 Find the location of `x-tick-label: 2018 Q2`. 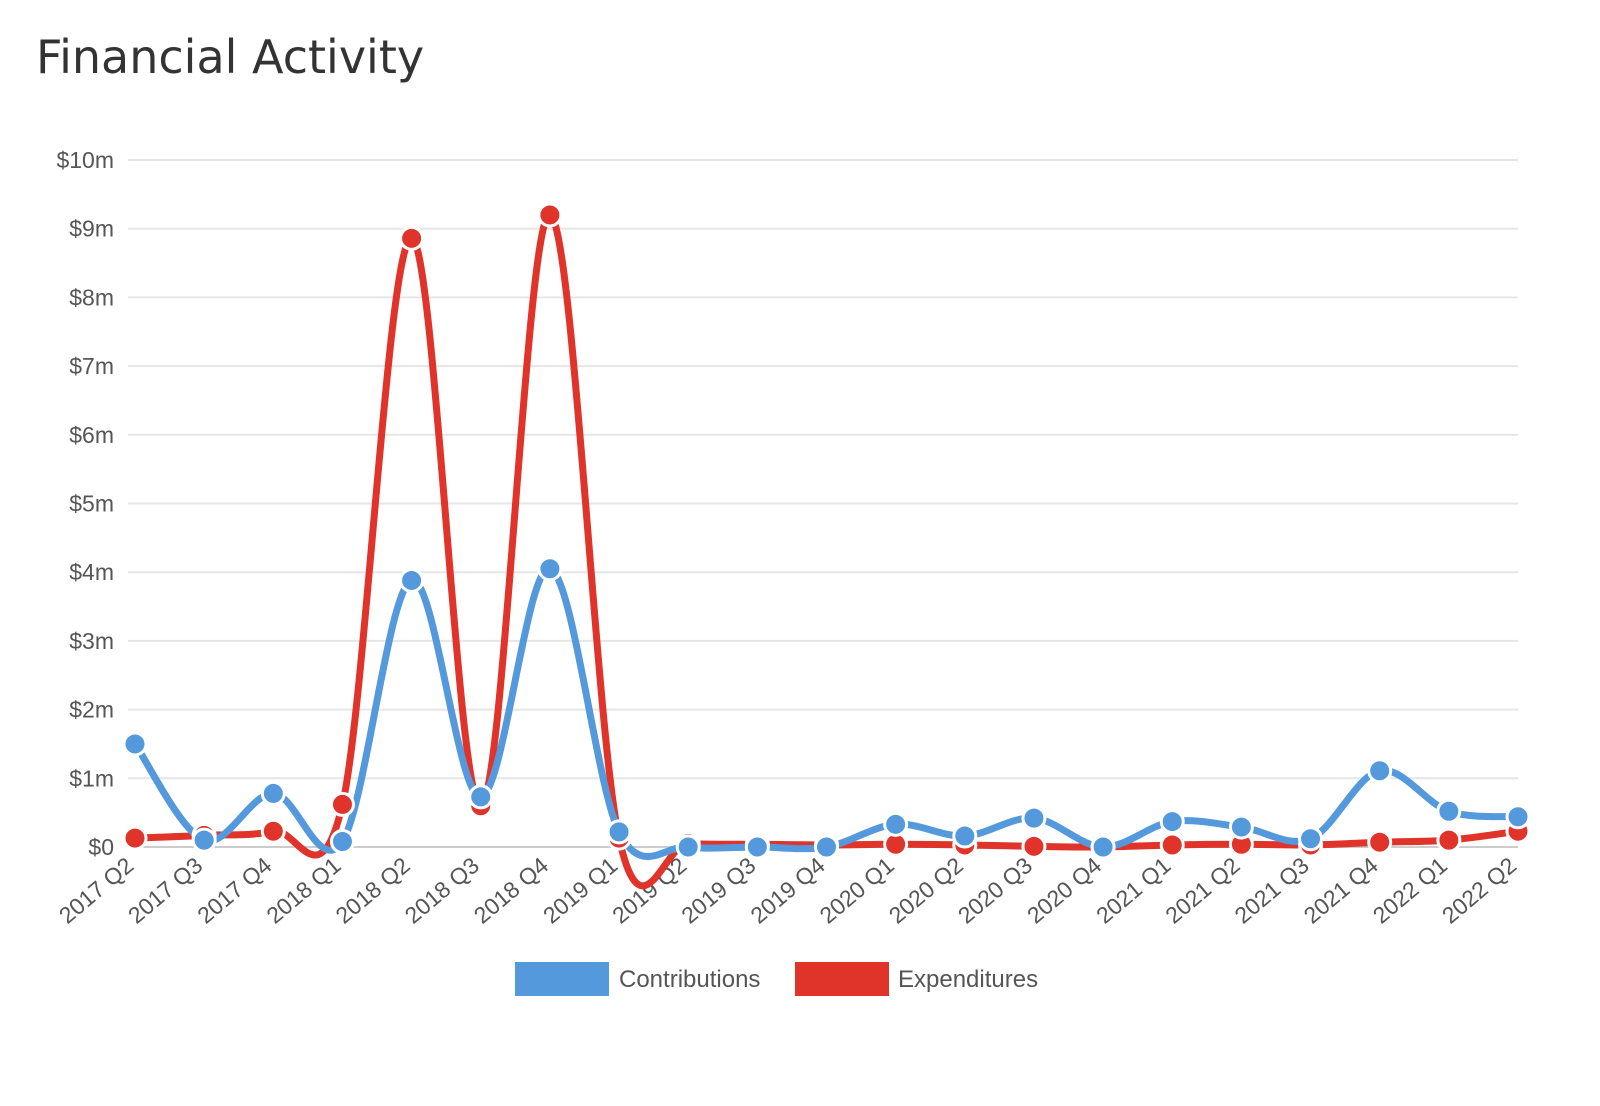

x-tick-label: 2018 Q2 is located at coordinates (372, 890).